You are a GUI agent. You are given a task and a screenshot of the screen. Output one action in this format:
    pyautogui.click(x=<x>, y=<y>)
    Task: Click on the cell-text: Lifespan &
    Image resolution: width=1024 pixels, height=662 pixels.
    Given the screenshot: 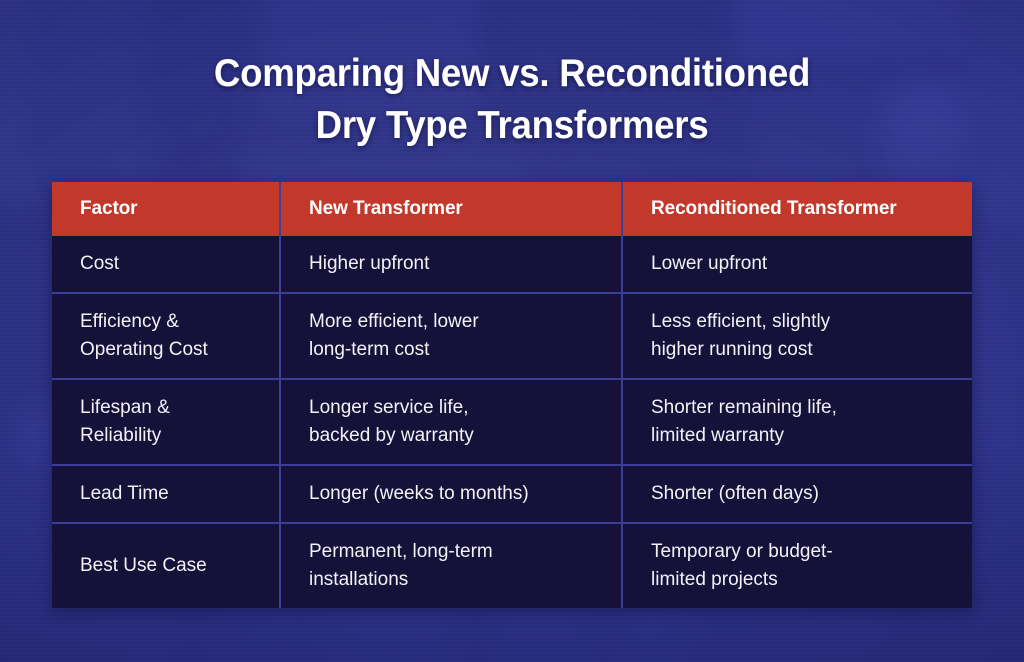 What is the action you would take?
    pyautogui.click(x=125, y=407)
    